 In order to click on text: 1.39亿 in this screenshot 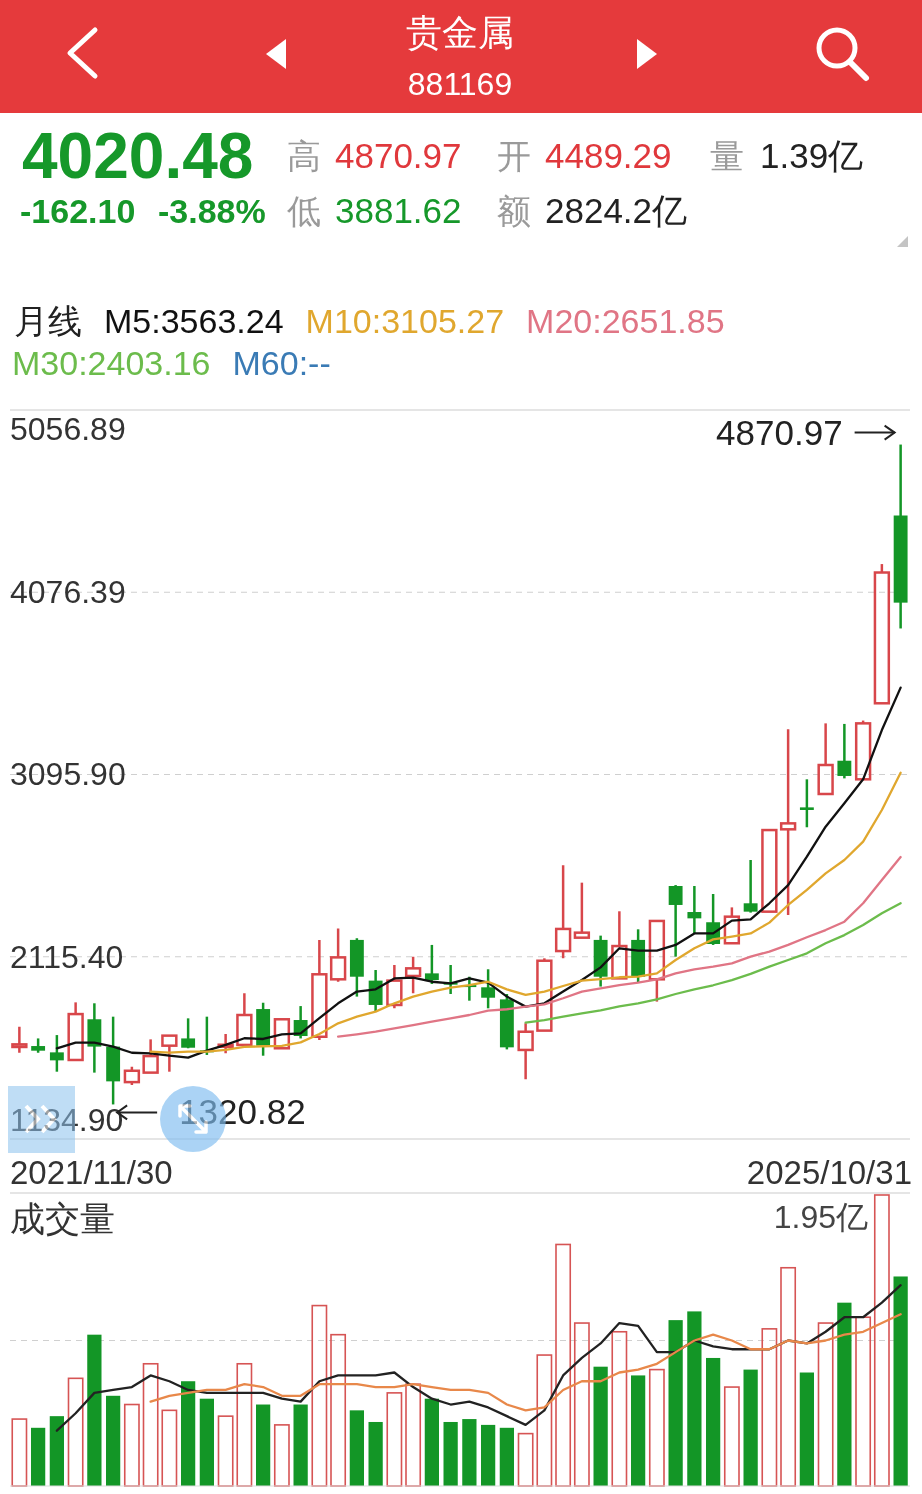, I will do `click(812, 155)`.